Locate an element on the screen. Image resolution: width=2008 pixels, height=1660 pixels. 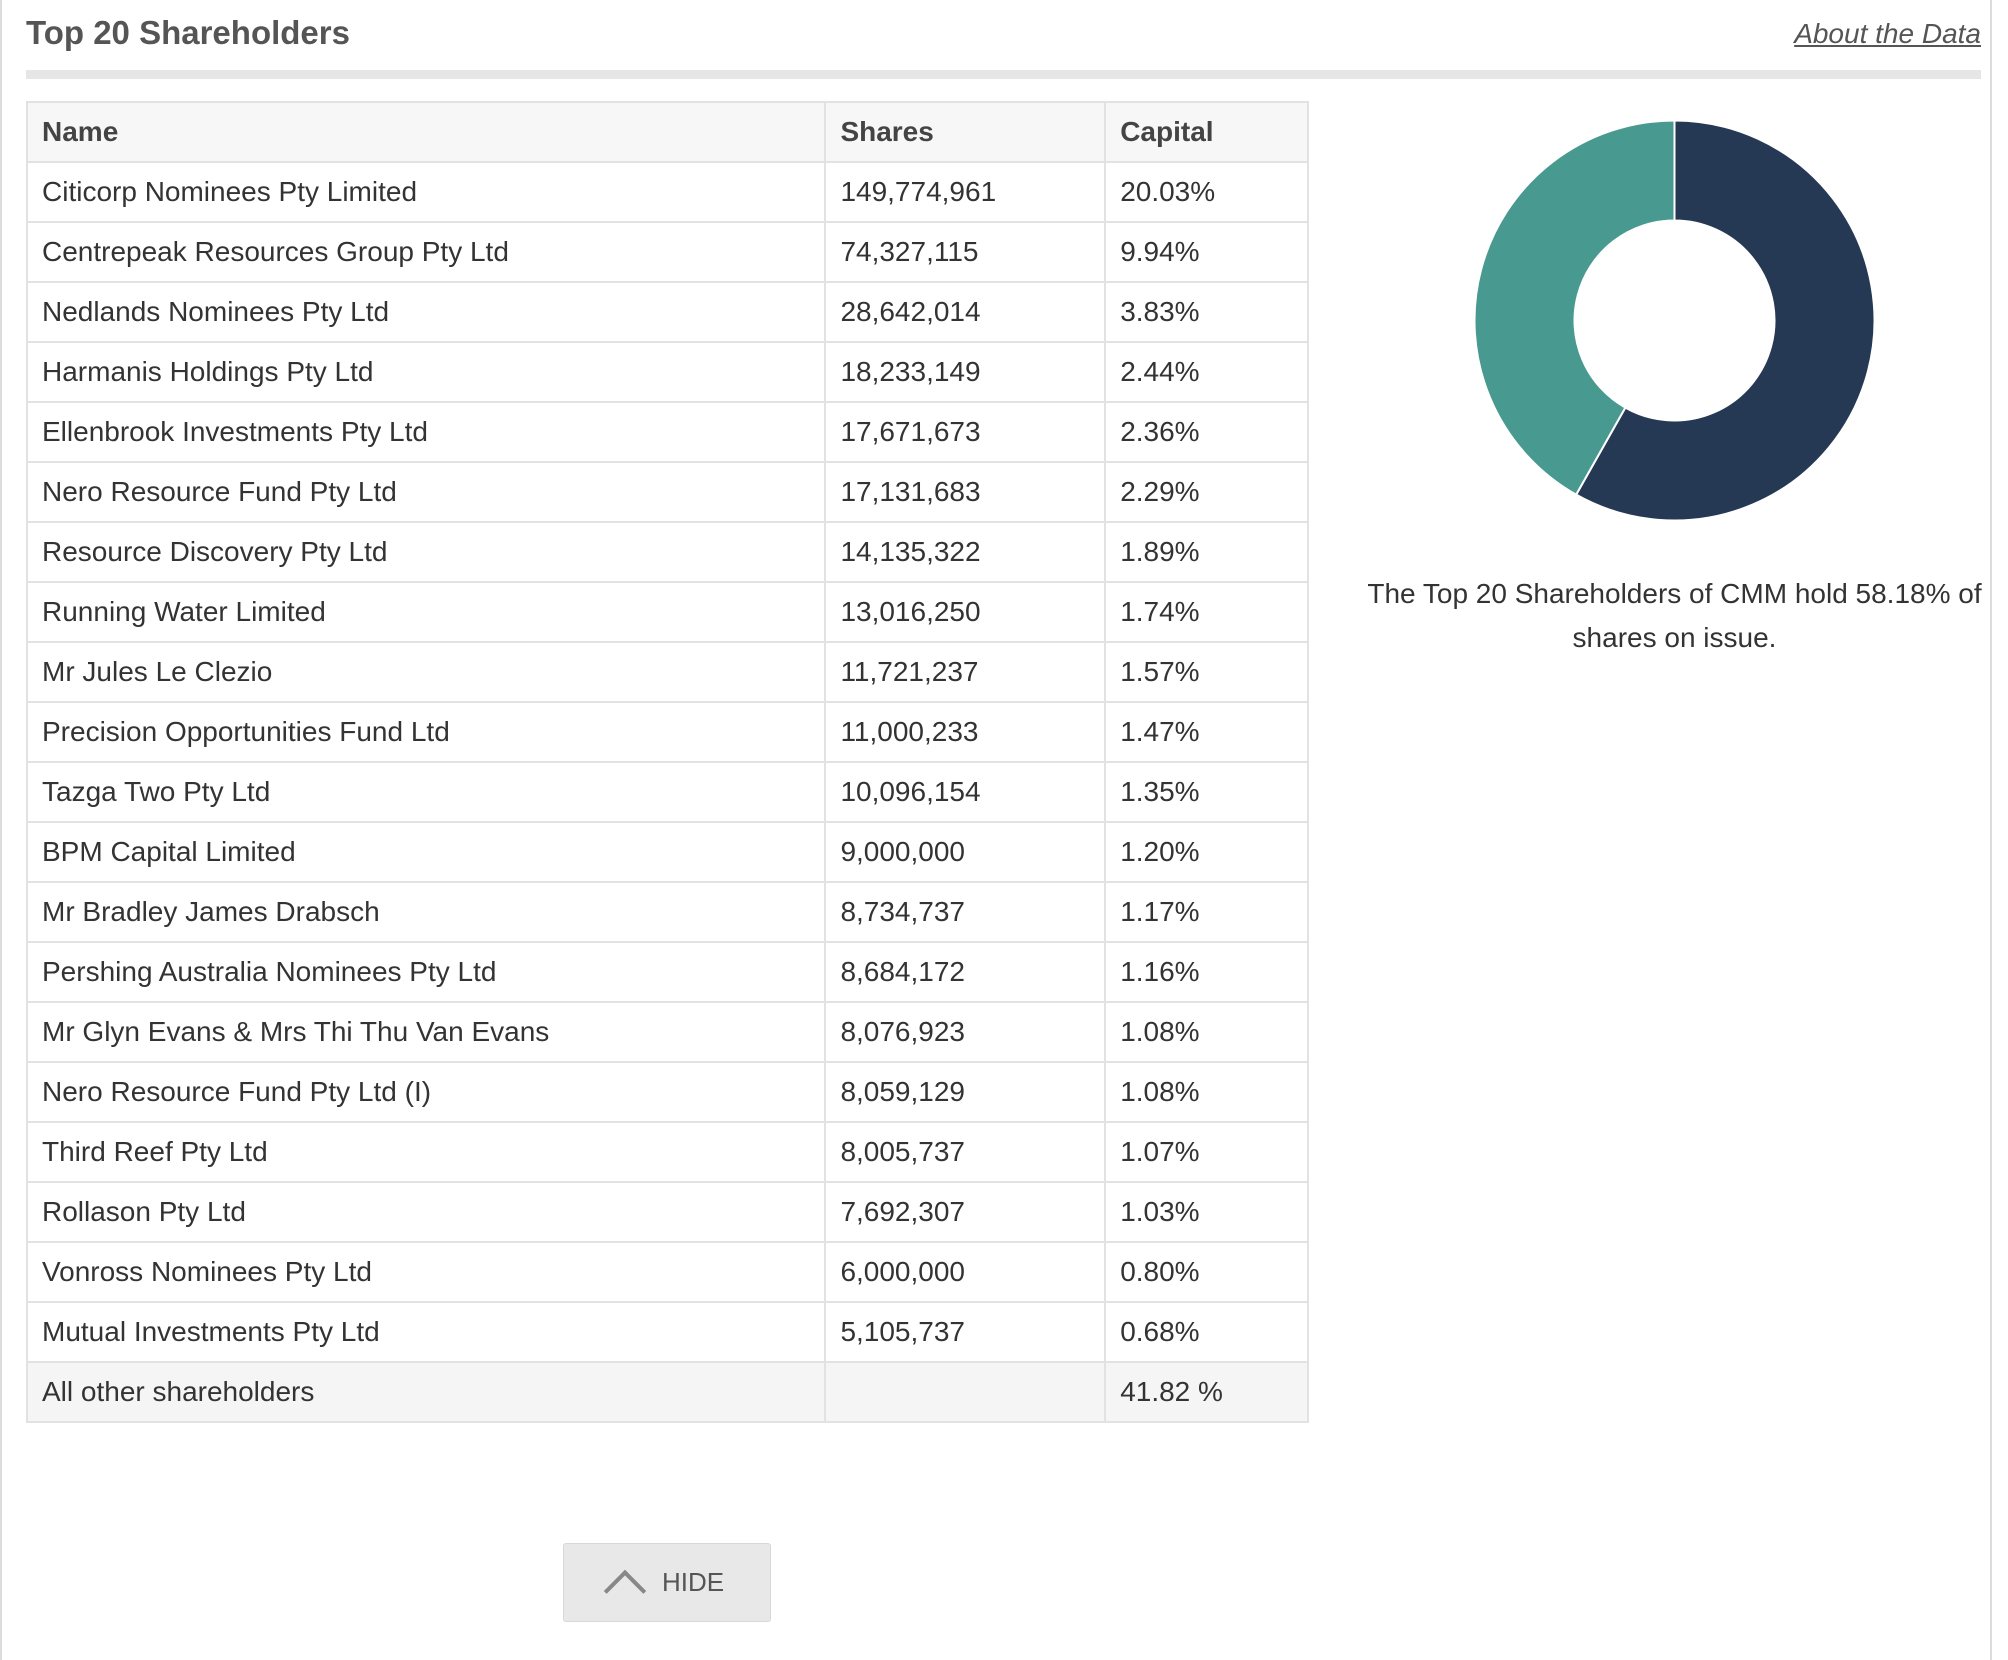
table-row: Mr Bradley James Drabsch 8,734,737 1.17% is located at coordinates (667, 912).